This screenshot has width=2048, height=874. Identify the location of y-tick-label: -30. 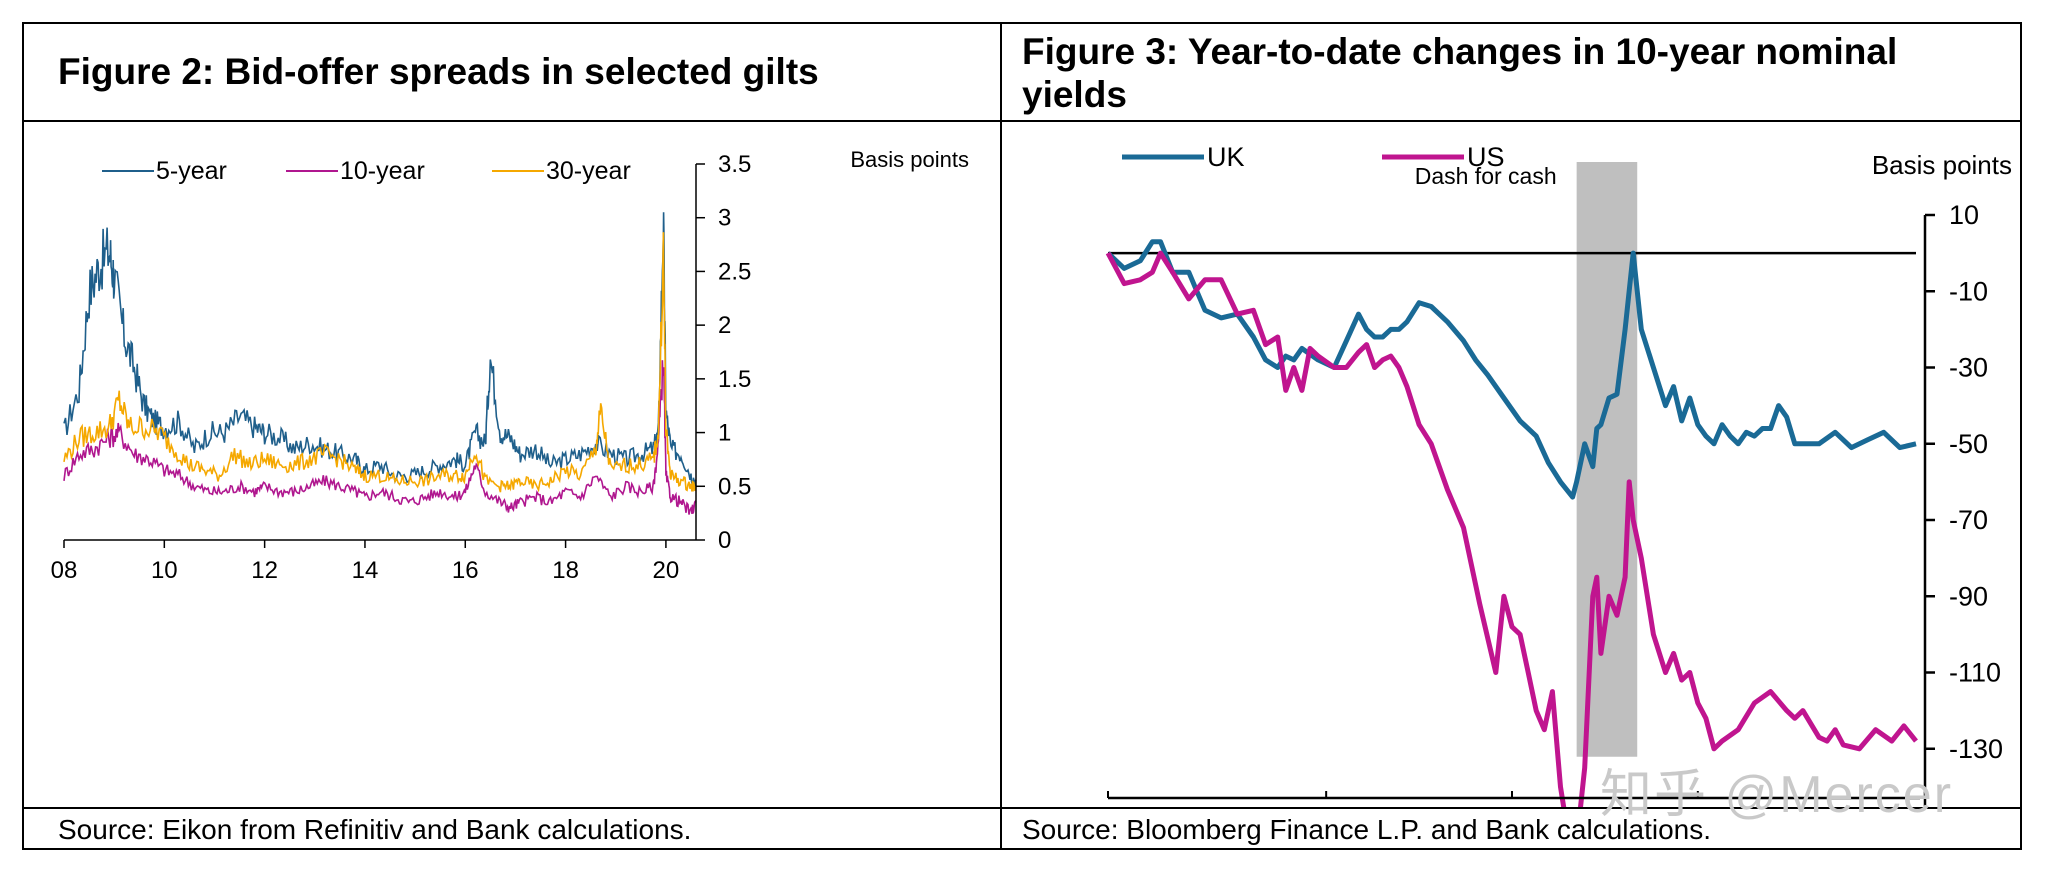
(1968, 368).